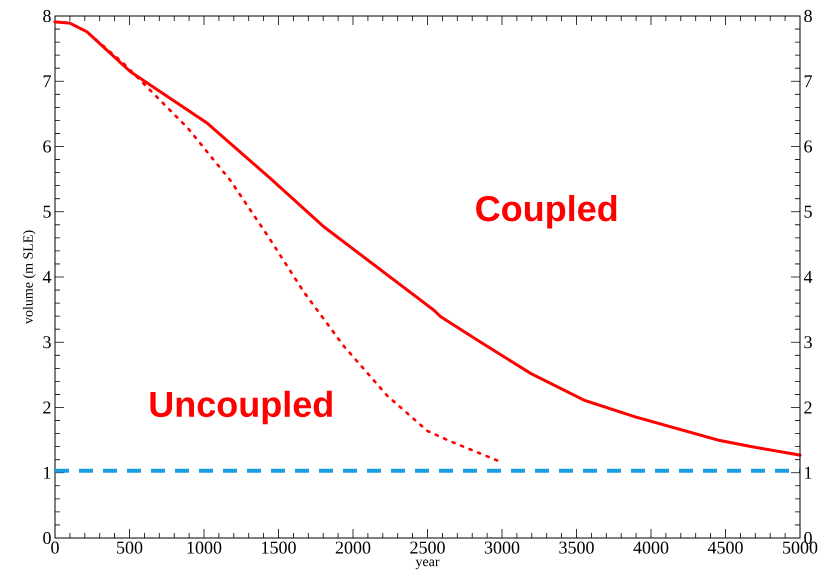 The height and width of the screenshot is (581, 822). I want to click on x-tick-label: 5000, so click(800, 548).